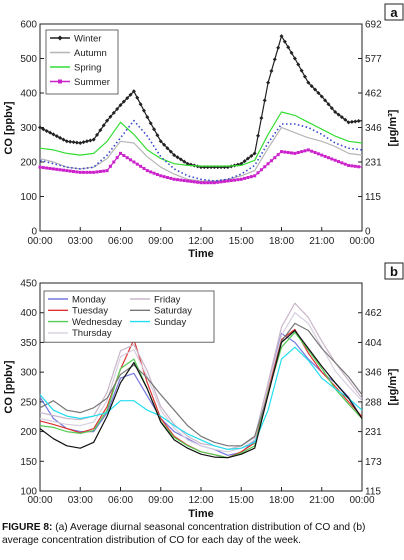  I want to click on panel-a-ylabel-right: [µg/m³], so click(393, 127).